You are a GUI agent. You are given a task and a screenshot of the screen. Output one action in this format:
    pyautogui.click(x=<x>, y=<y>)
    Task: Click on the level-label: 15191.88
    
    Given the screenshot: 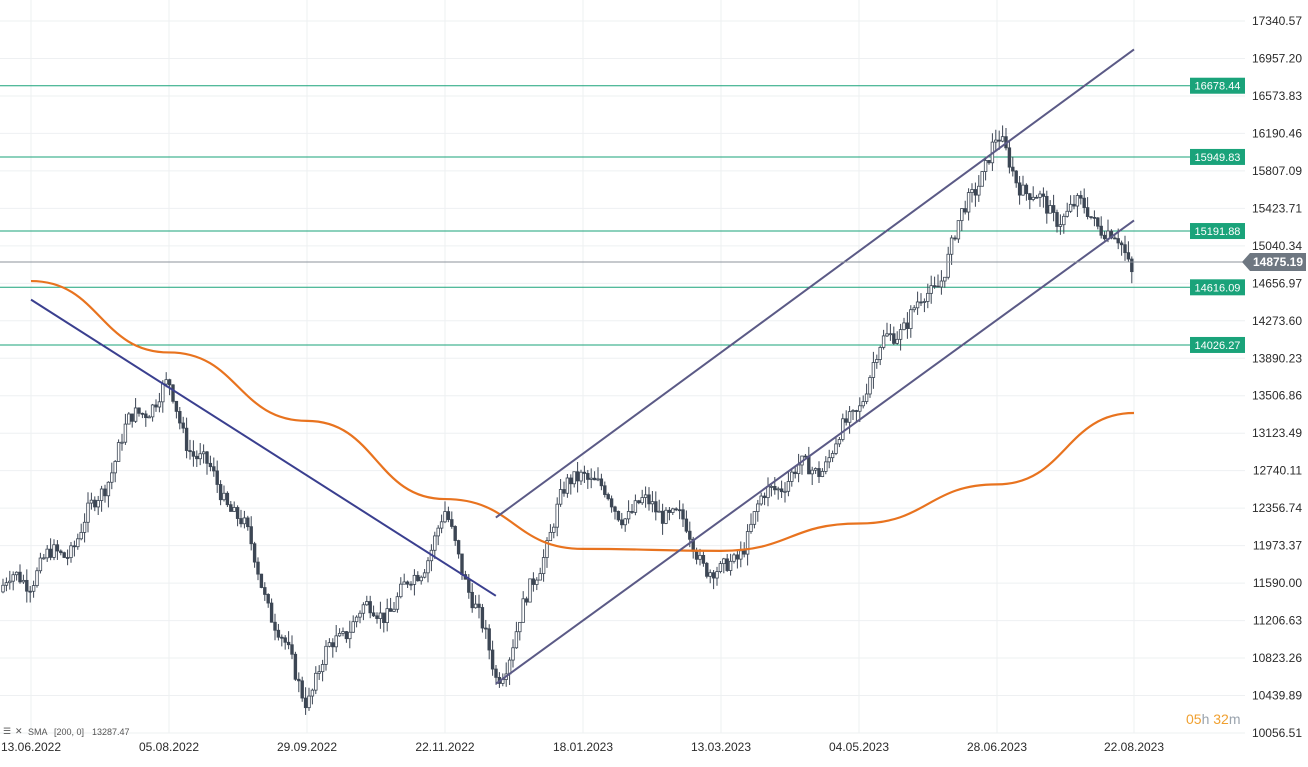 What is the action you would take?
    pyautogui.click(x=1218, y=232)
    